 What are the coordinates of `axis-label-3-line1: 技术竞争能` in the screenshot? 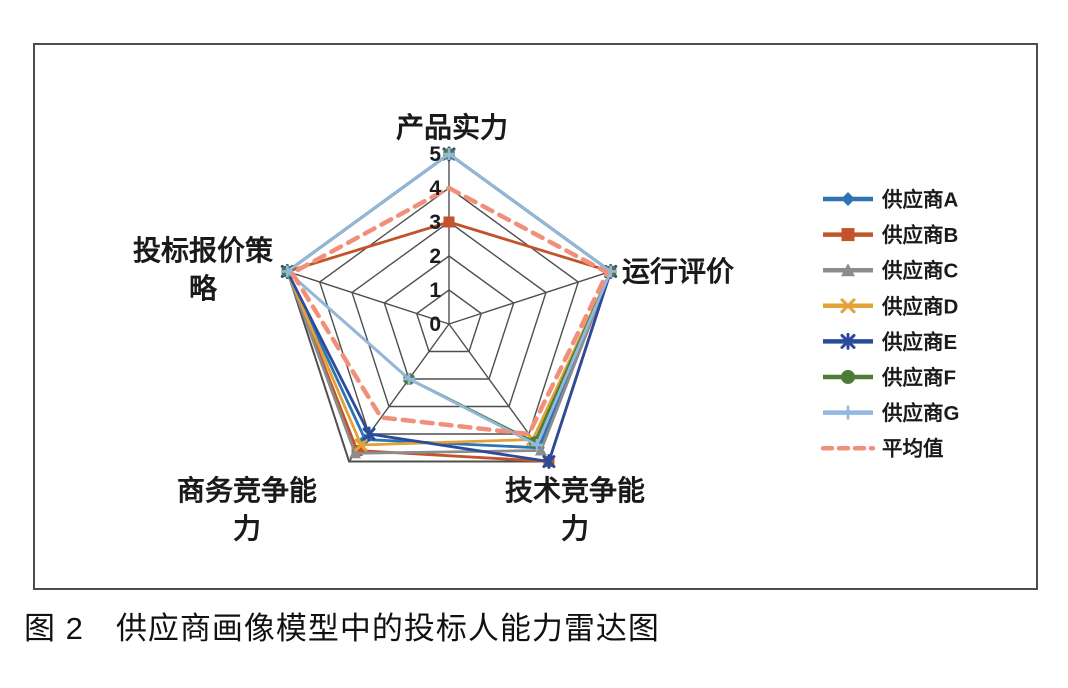 It's located at (575, 490).